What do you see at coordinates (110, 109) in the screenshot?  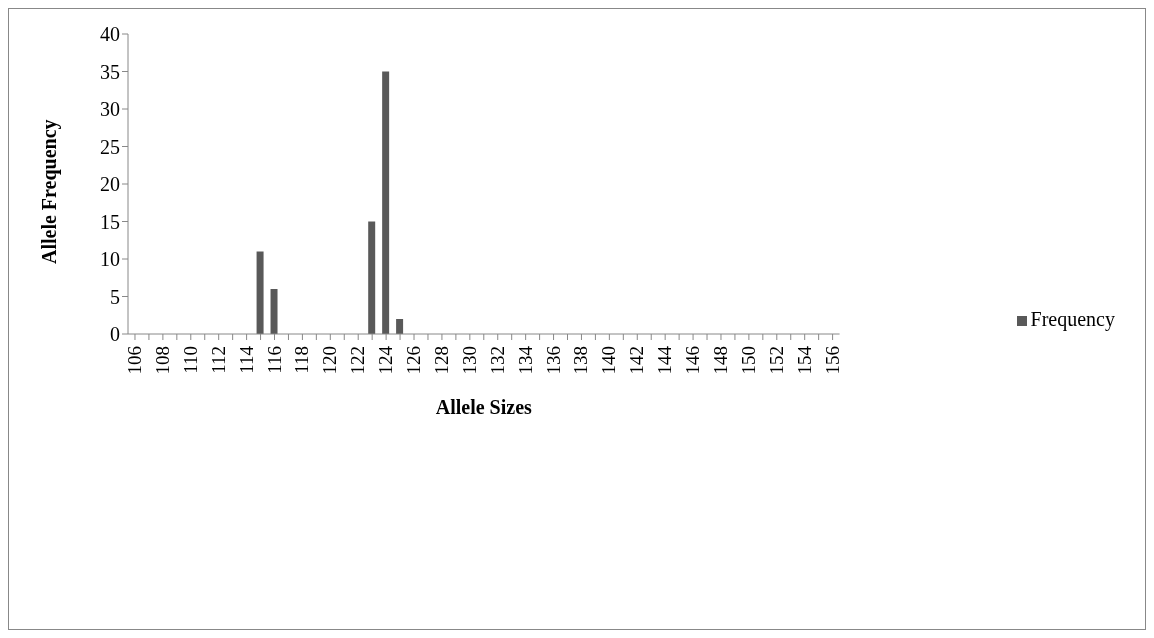 I see `y-tick-label: 30` at bounding box center [110, 109].